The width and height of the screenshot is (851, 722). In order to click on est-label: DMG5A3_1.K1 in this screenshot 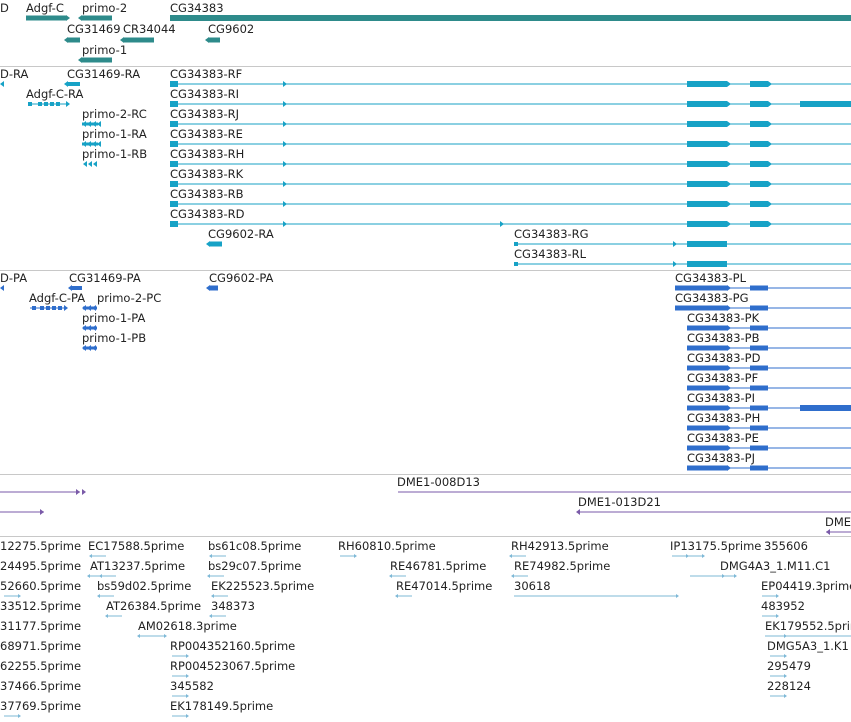, I will do `click(808, 646)`.